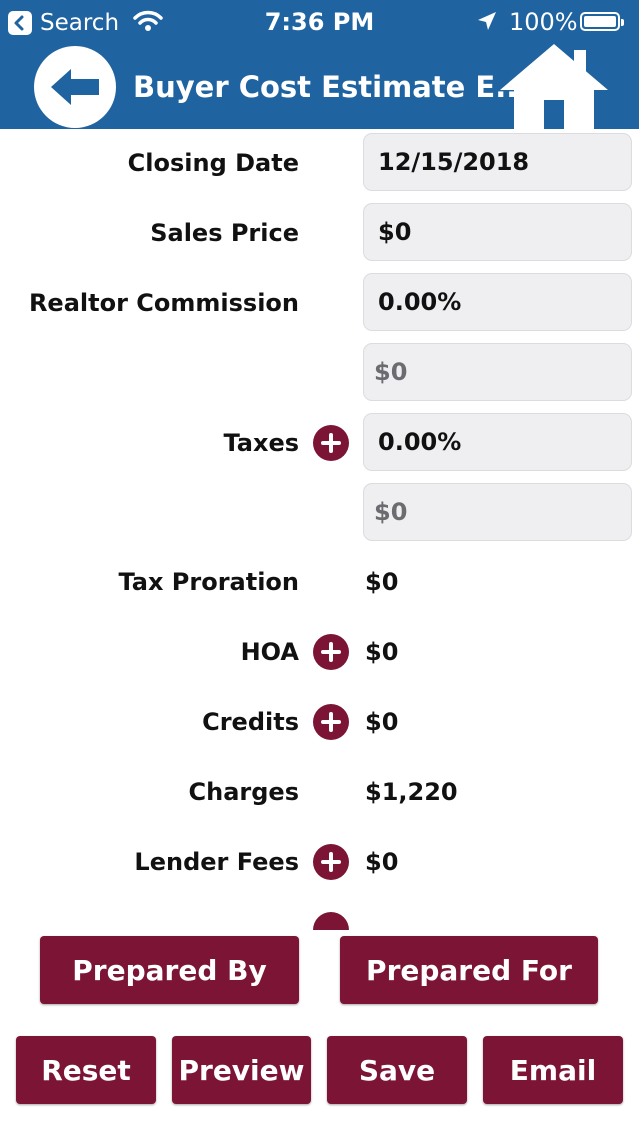 This screenshot has width=639, height=1136. What do you see at coordinates (224, 233) in the screenshot?
I see `sales-price-label: Sales Price` at bounding box center [224, 233].